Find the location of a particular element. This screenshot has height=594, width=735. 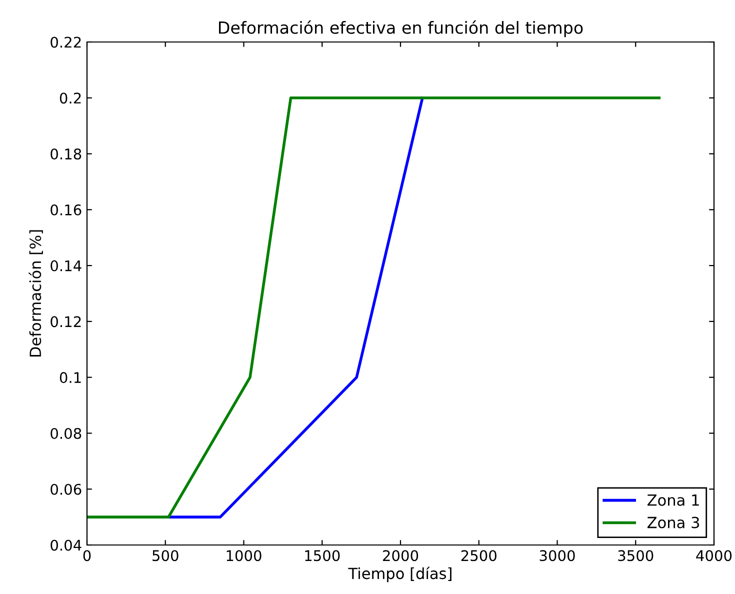

y-tick-label: 0.16 is located at coordinates (66, 210).